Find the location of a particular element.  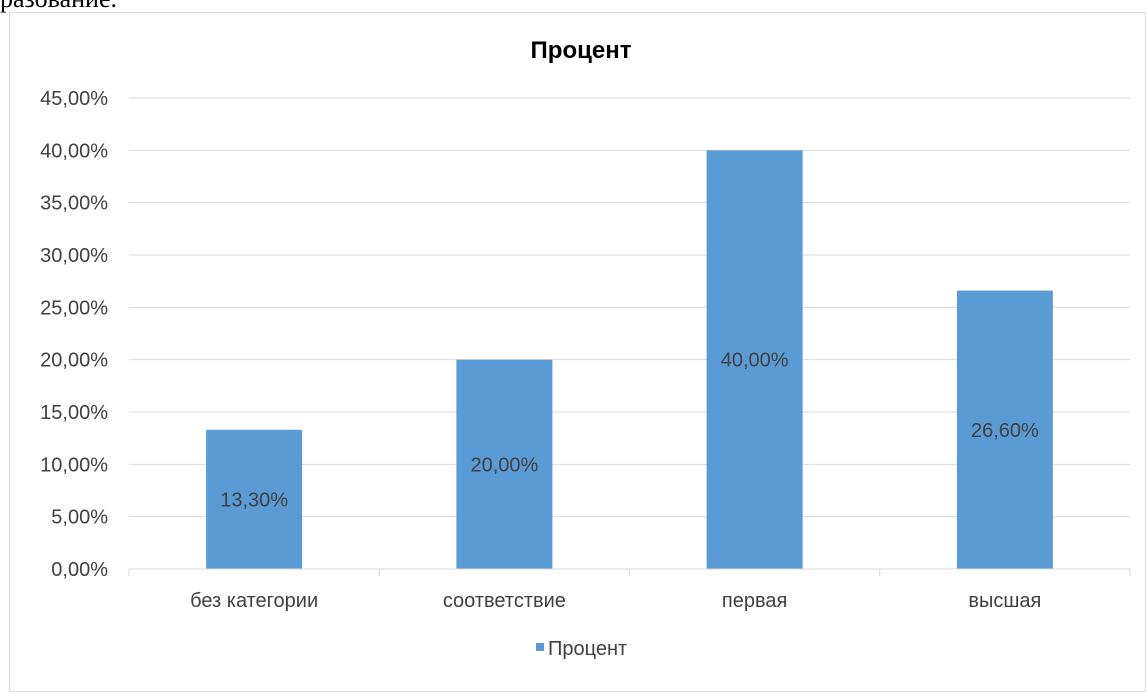

cropped-document-text: разование. is located at coordinates (58, 7).